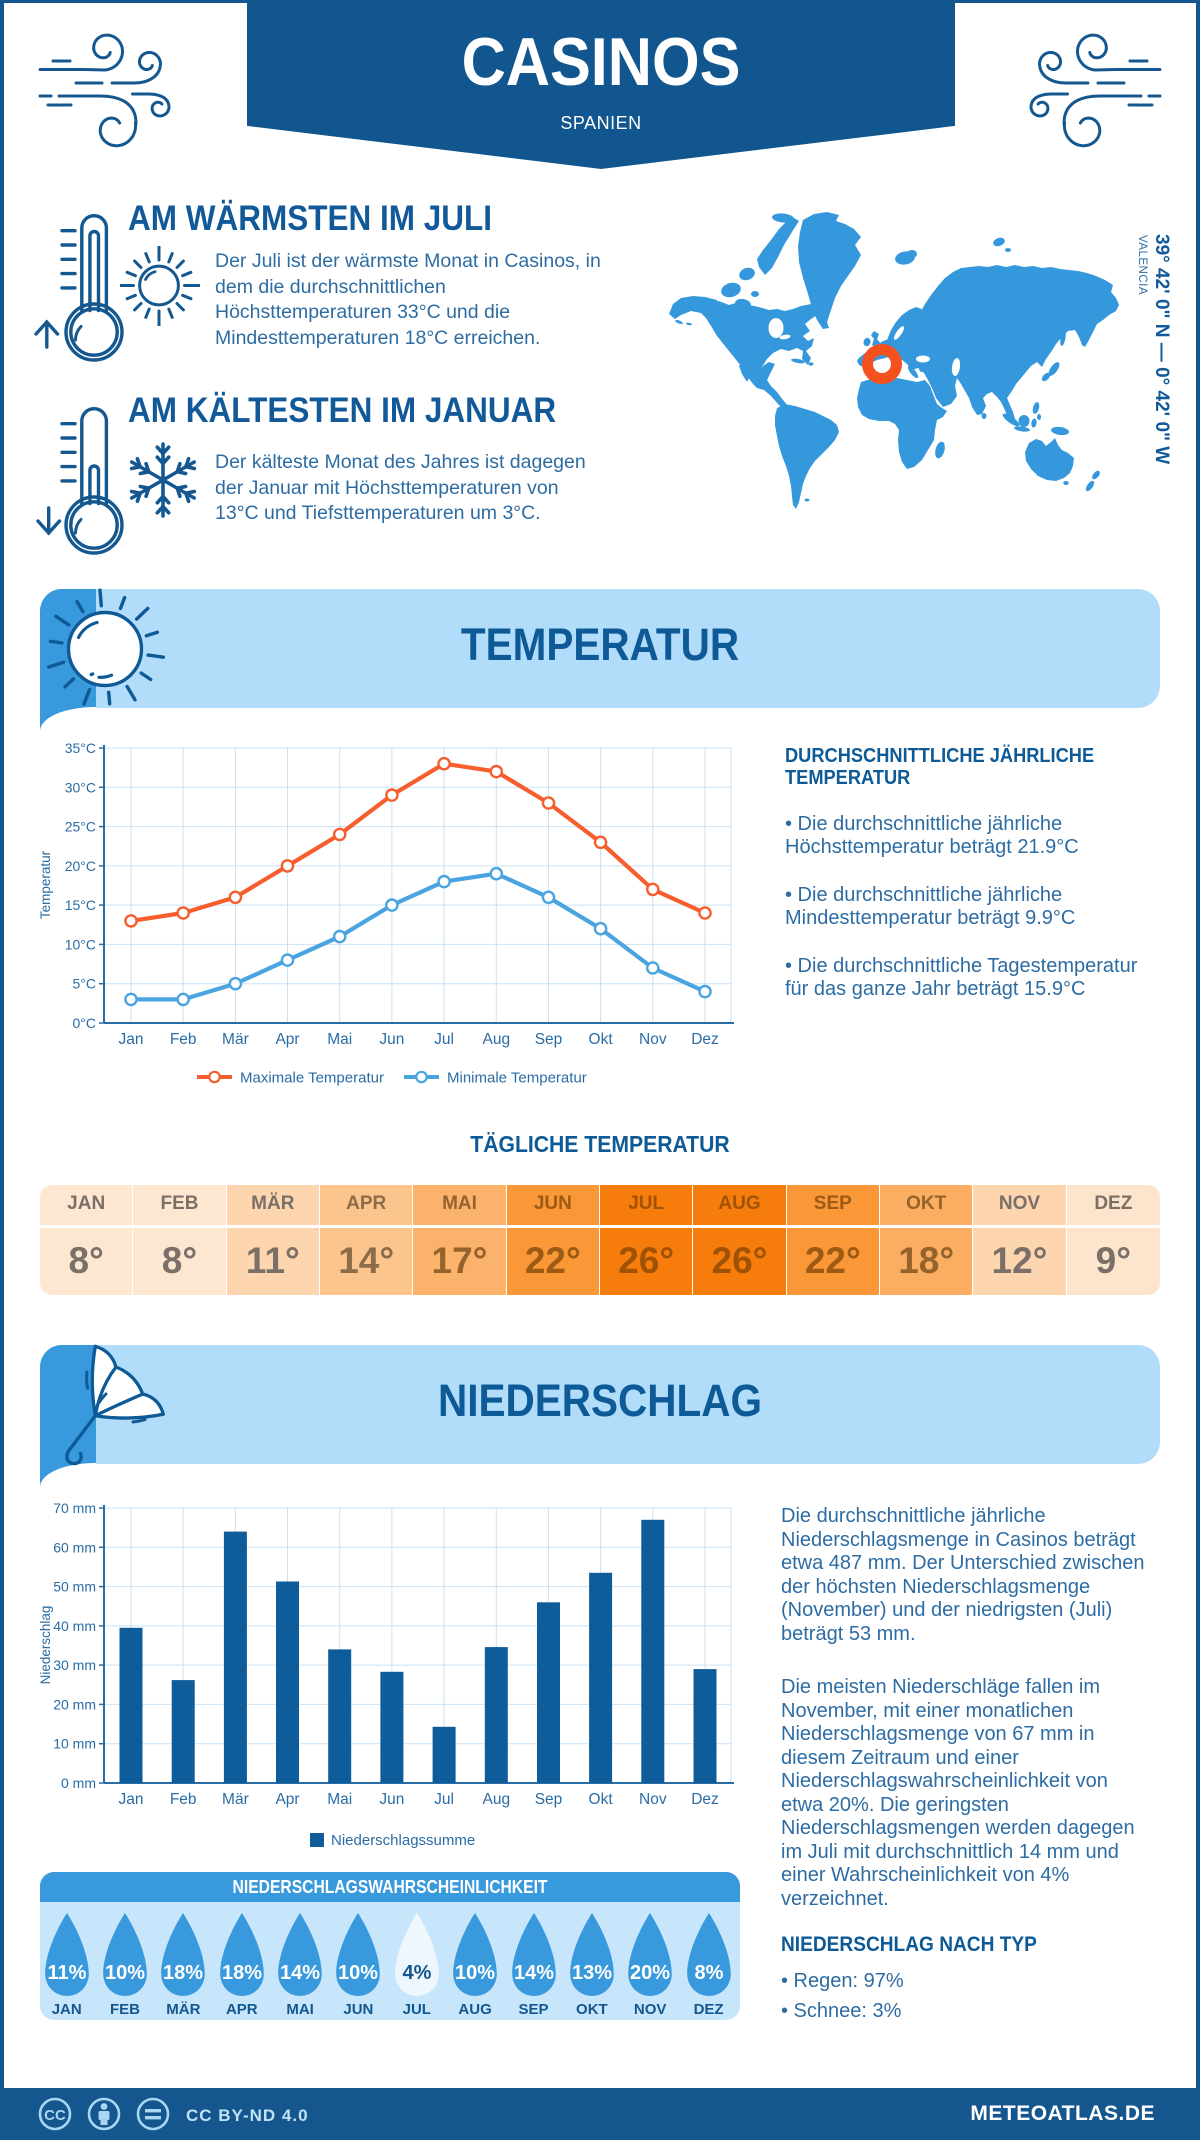 The width and height of the screenshot is (1200, 2140). What do you see at coordinates (74, 1508) in the screenshot?
I see `svg-text: 70 mm` at bounding box center [74, 1508].